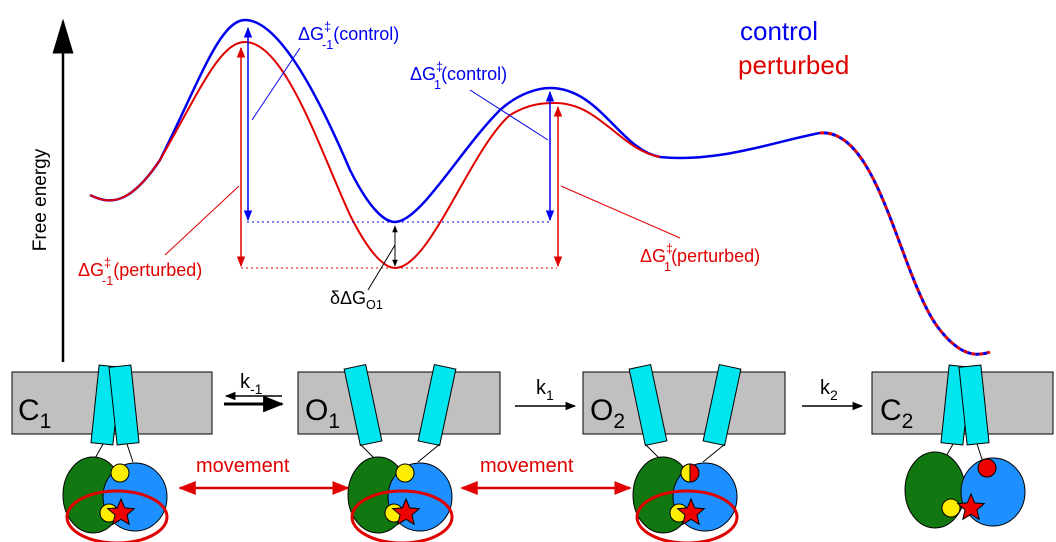  Describe the element at coordinates (545, 390) in the screenshot. I see `rate-label: k1` at that location.